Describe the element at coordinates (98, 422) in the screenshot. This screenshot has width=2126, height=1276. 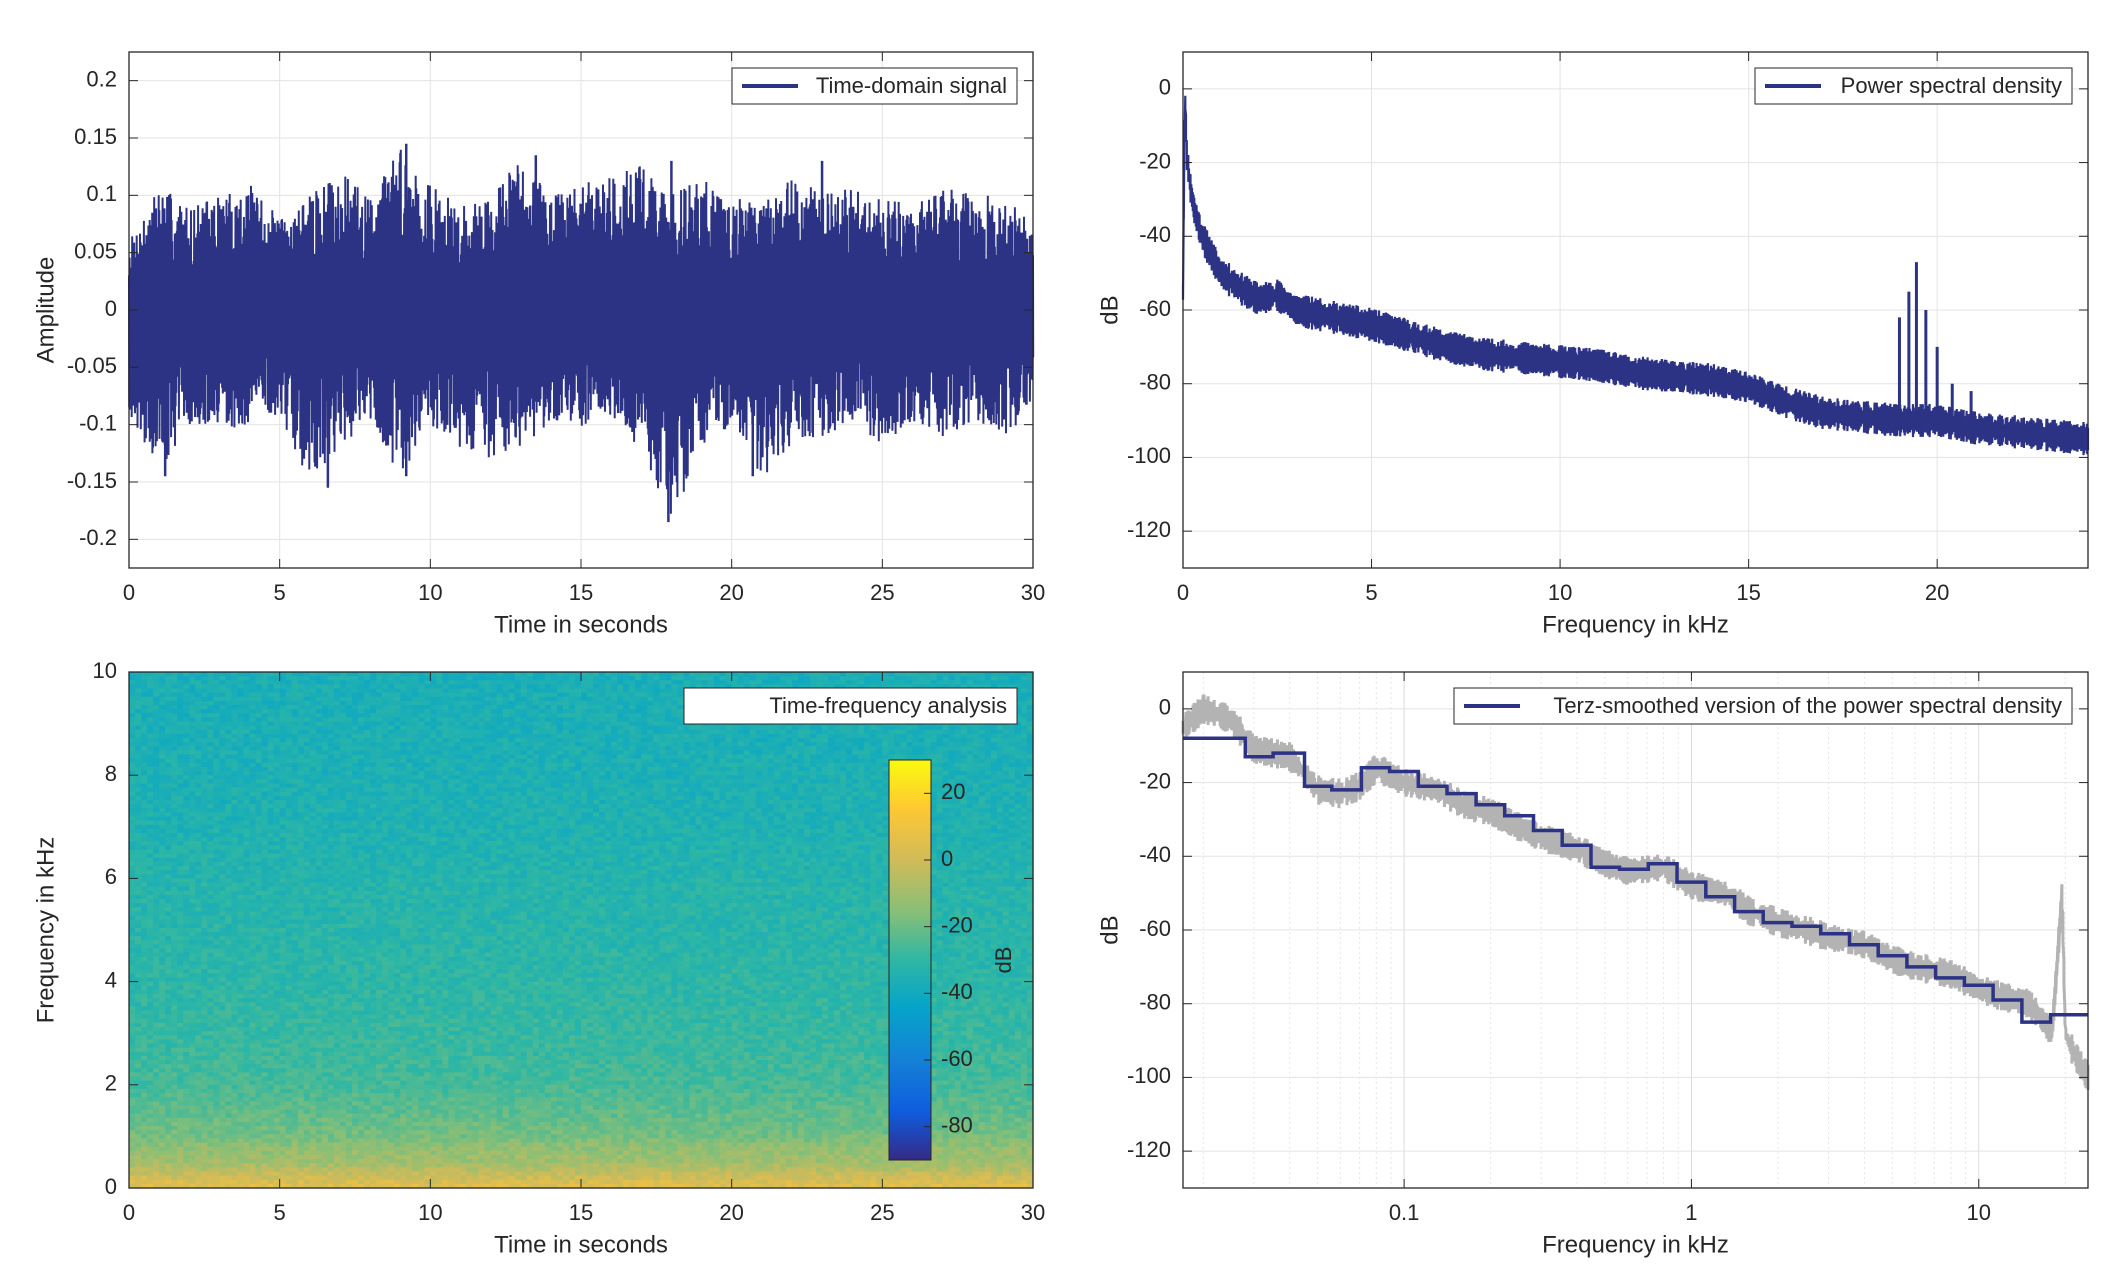
I see `y-tick-label: -0.1` at that location.